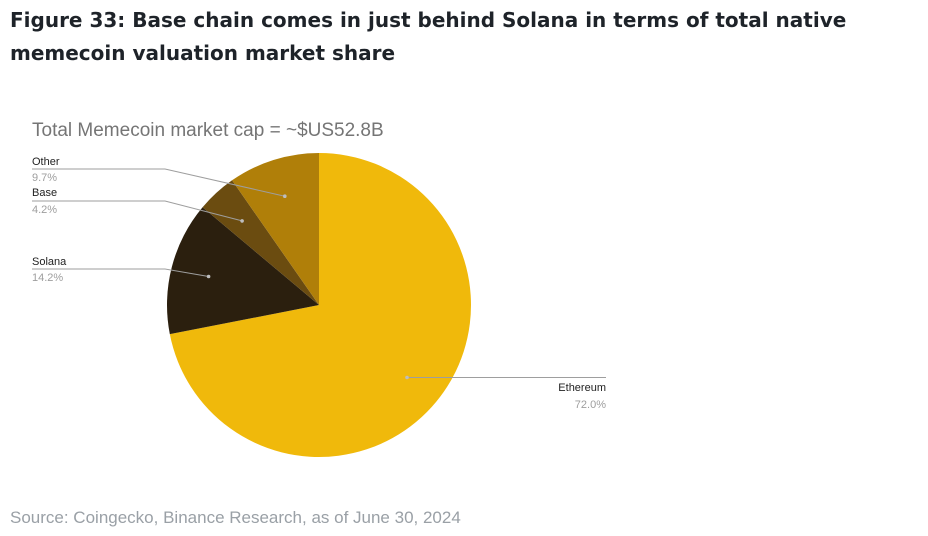 The image size is (928, 536). I want to click on chart-title: Total Memecoin market cap = ~$US52.8B, so click(208, 130).